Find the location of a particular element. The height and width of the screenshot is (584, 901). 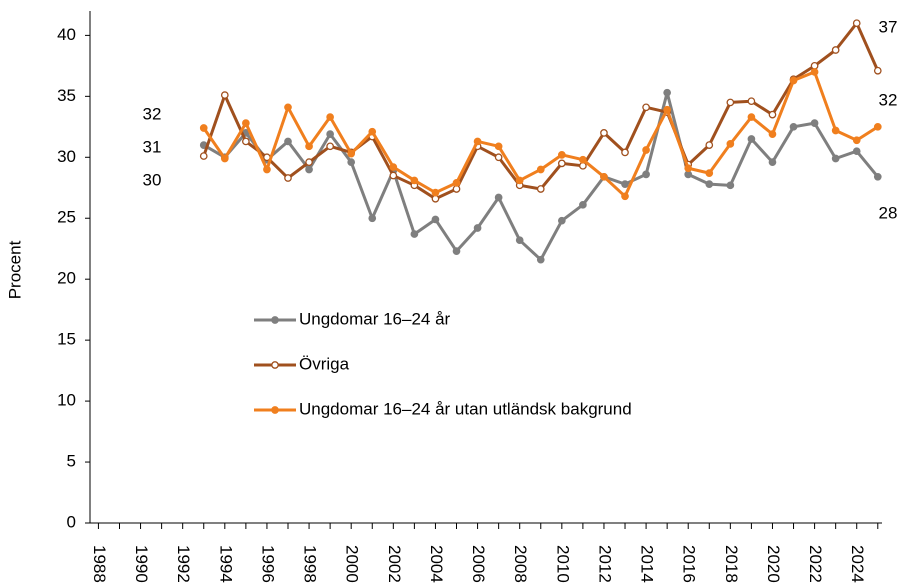

x-tick-label: 2010 is located at coordinates (562, 564).